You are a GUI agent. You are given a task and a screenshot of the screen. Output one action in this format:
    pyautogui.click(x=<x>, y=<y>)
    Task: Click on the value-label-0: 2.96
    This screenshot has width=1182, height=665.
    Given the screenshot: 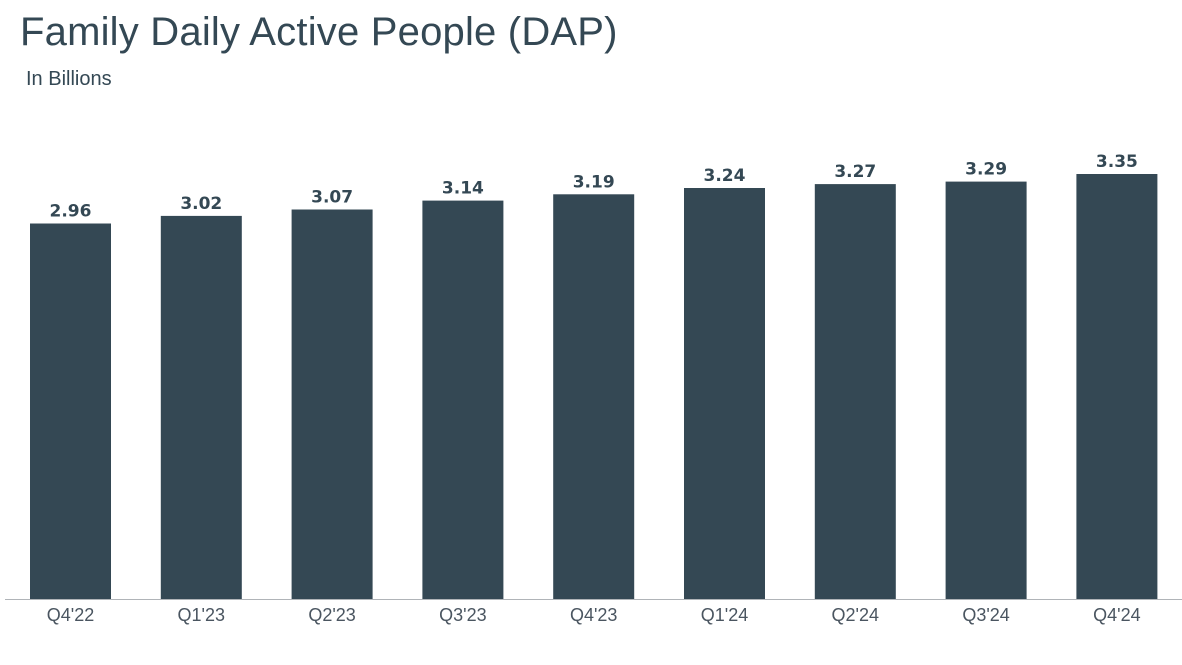 What is the action you would take?
    pyautogui.click(x=71, y=212)
    